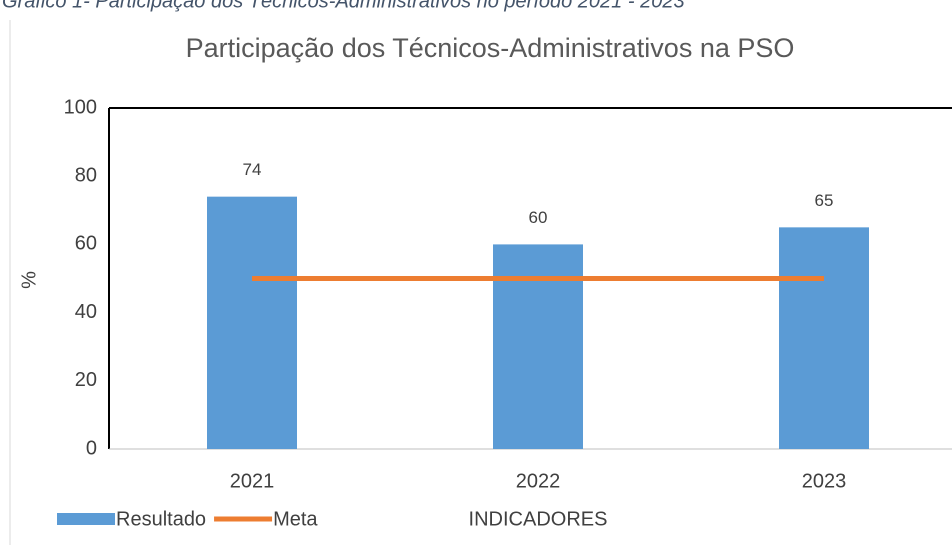  Describe the element at coordinates (824, 200) in the screenshot. I see `data-label: 65` at that location.